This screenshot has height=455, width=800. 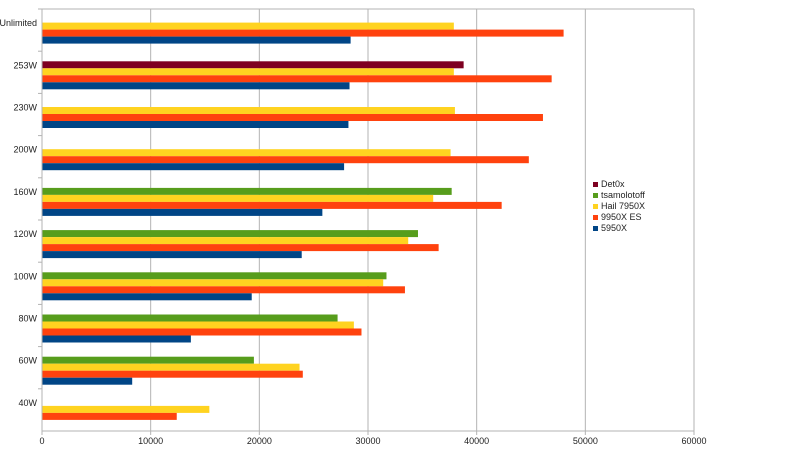 I want to click on bar-hail-7950x-100w, so click(x=213, y=283).